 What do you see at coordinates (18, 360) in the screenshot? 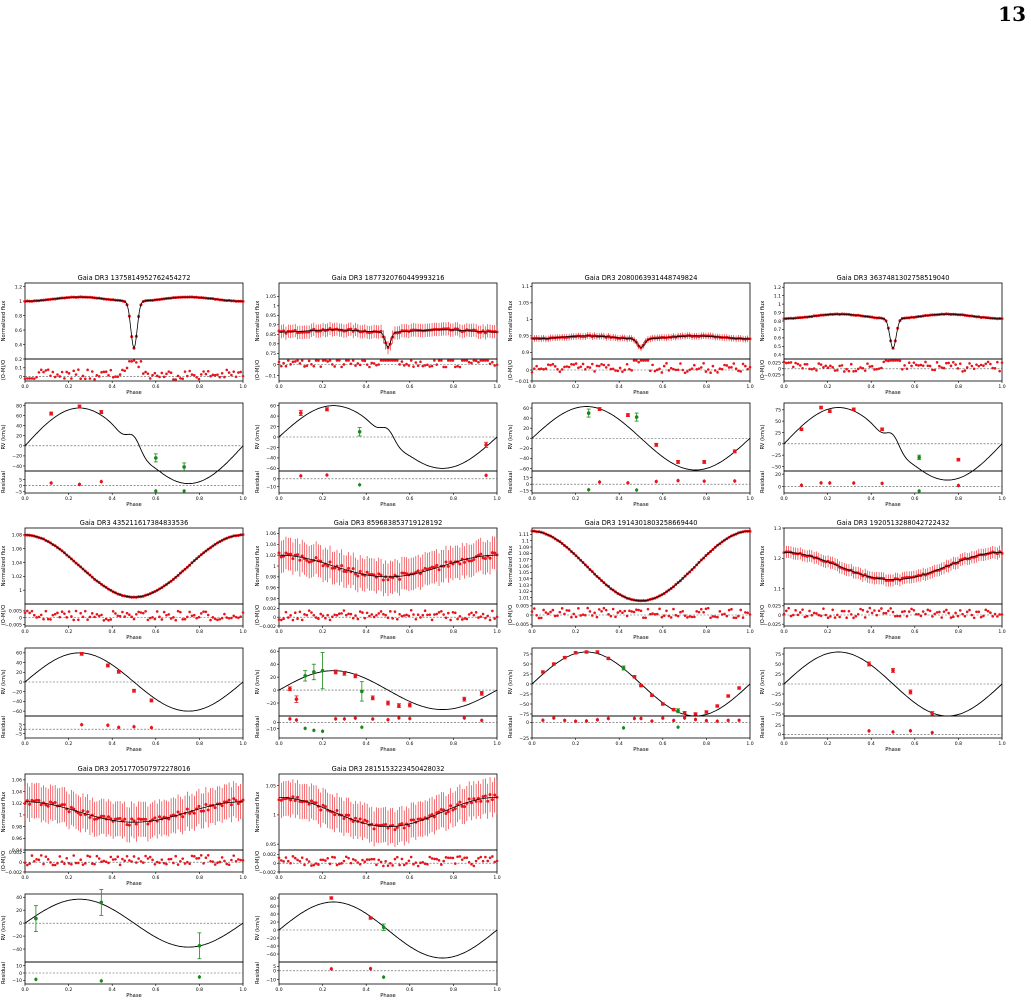
I see `y-tick-label: 0.2` at bounding box center [18, 360].